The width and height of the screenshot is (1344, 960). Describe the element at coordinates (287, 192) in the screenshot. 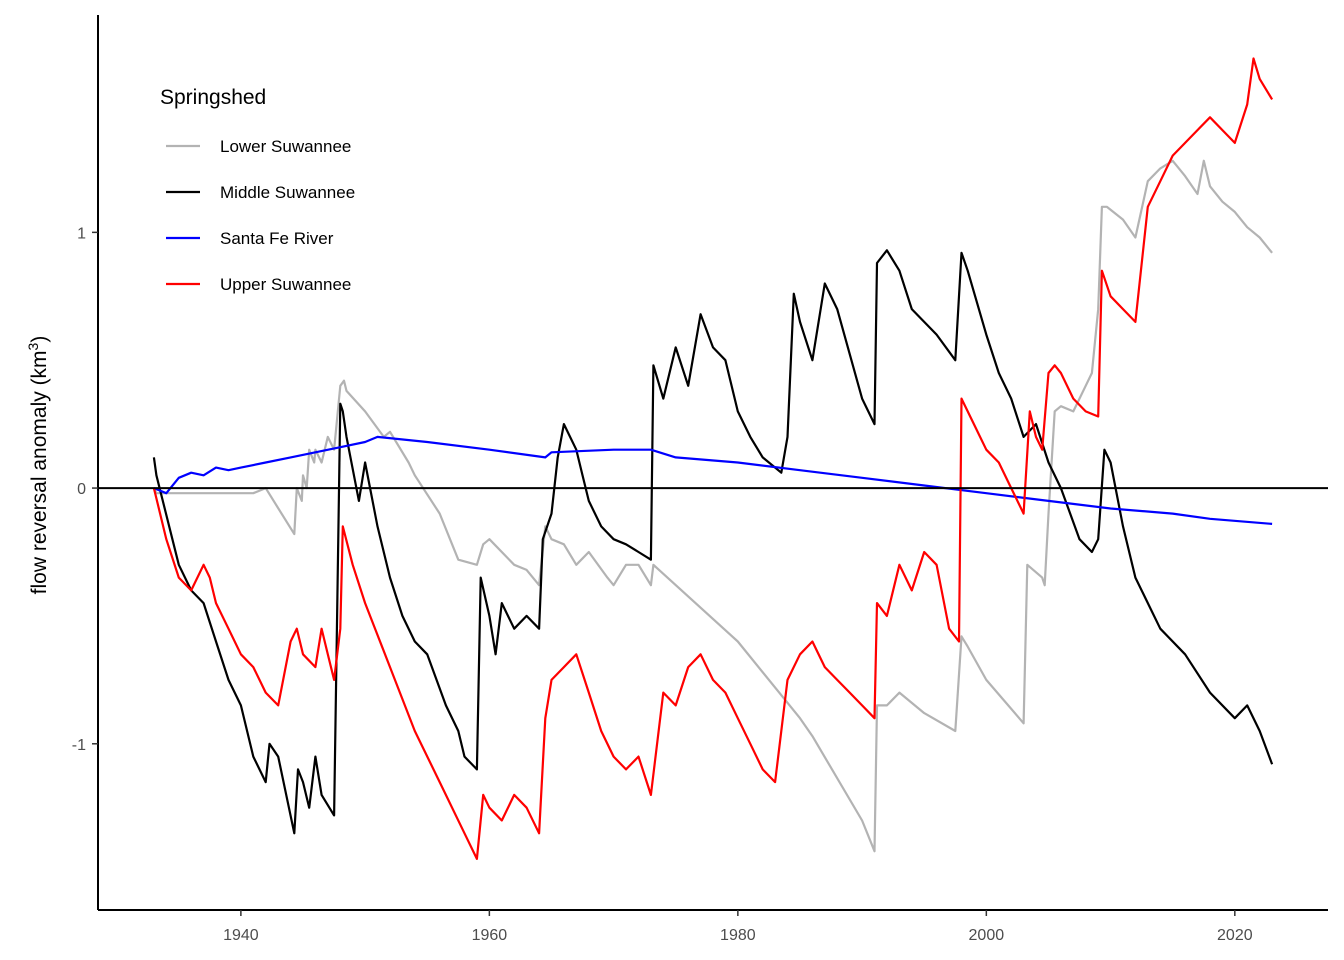

I see `legend-label-middle-suwannee: Middle Suwannee` at that location.